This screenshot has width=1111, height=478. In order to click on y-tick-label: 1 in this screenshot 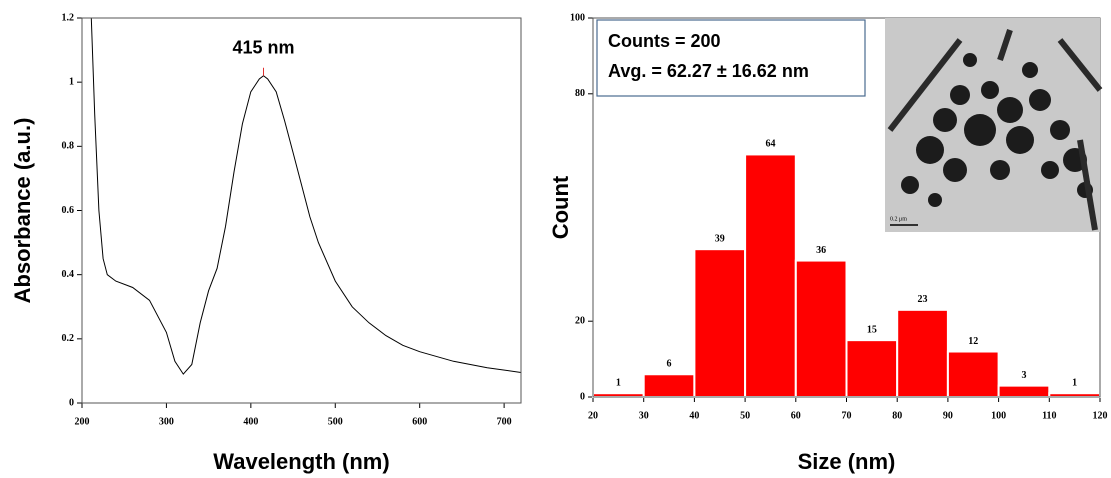, I will do `click(71, 81)`.